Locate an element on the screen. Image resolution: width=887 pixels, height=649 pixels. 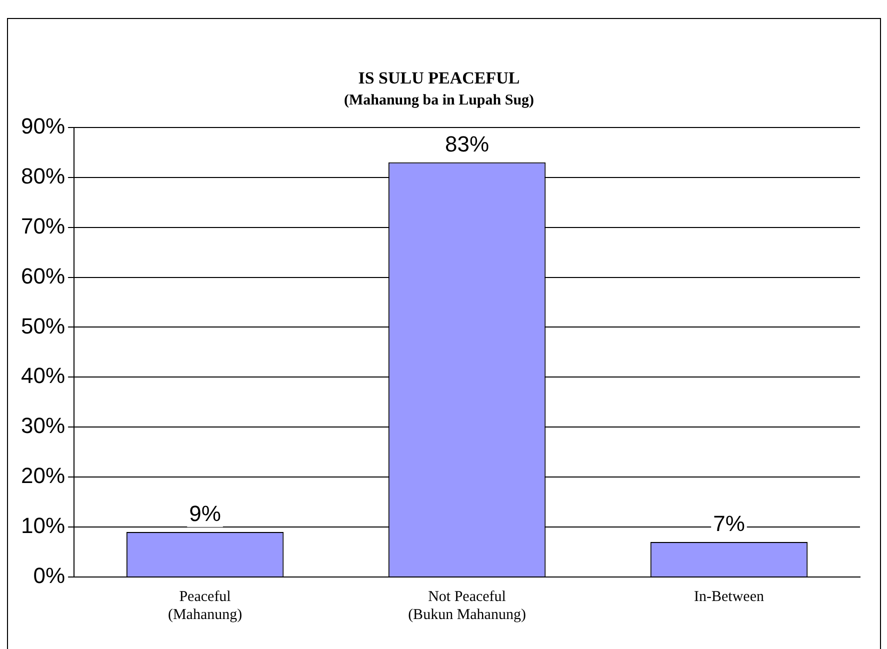
y-tick-label: 50% is located at coordinates (43, 325).